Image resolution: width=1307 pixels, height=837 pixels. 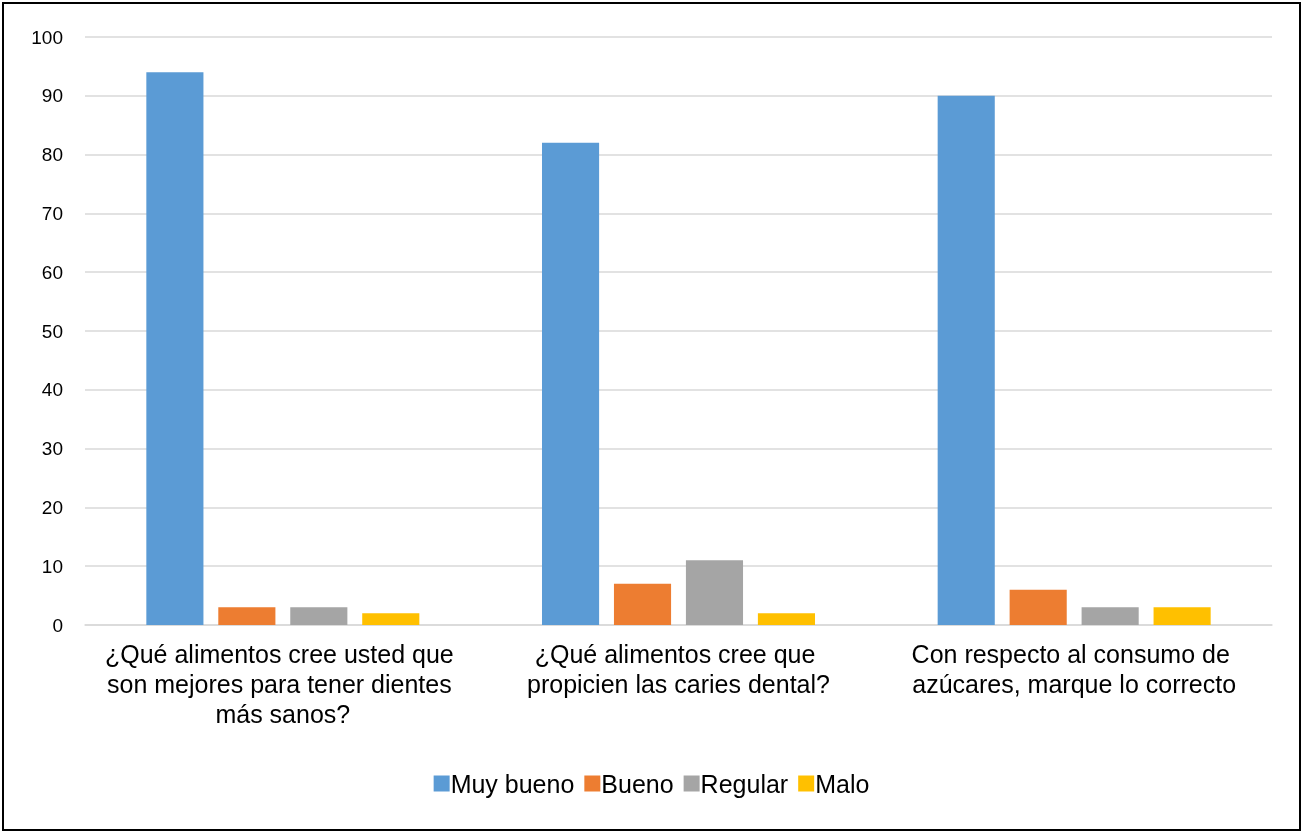 I want to click on legend-label: Malo, so click(x=842, y=783).